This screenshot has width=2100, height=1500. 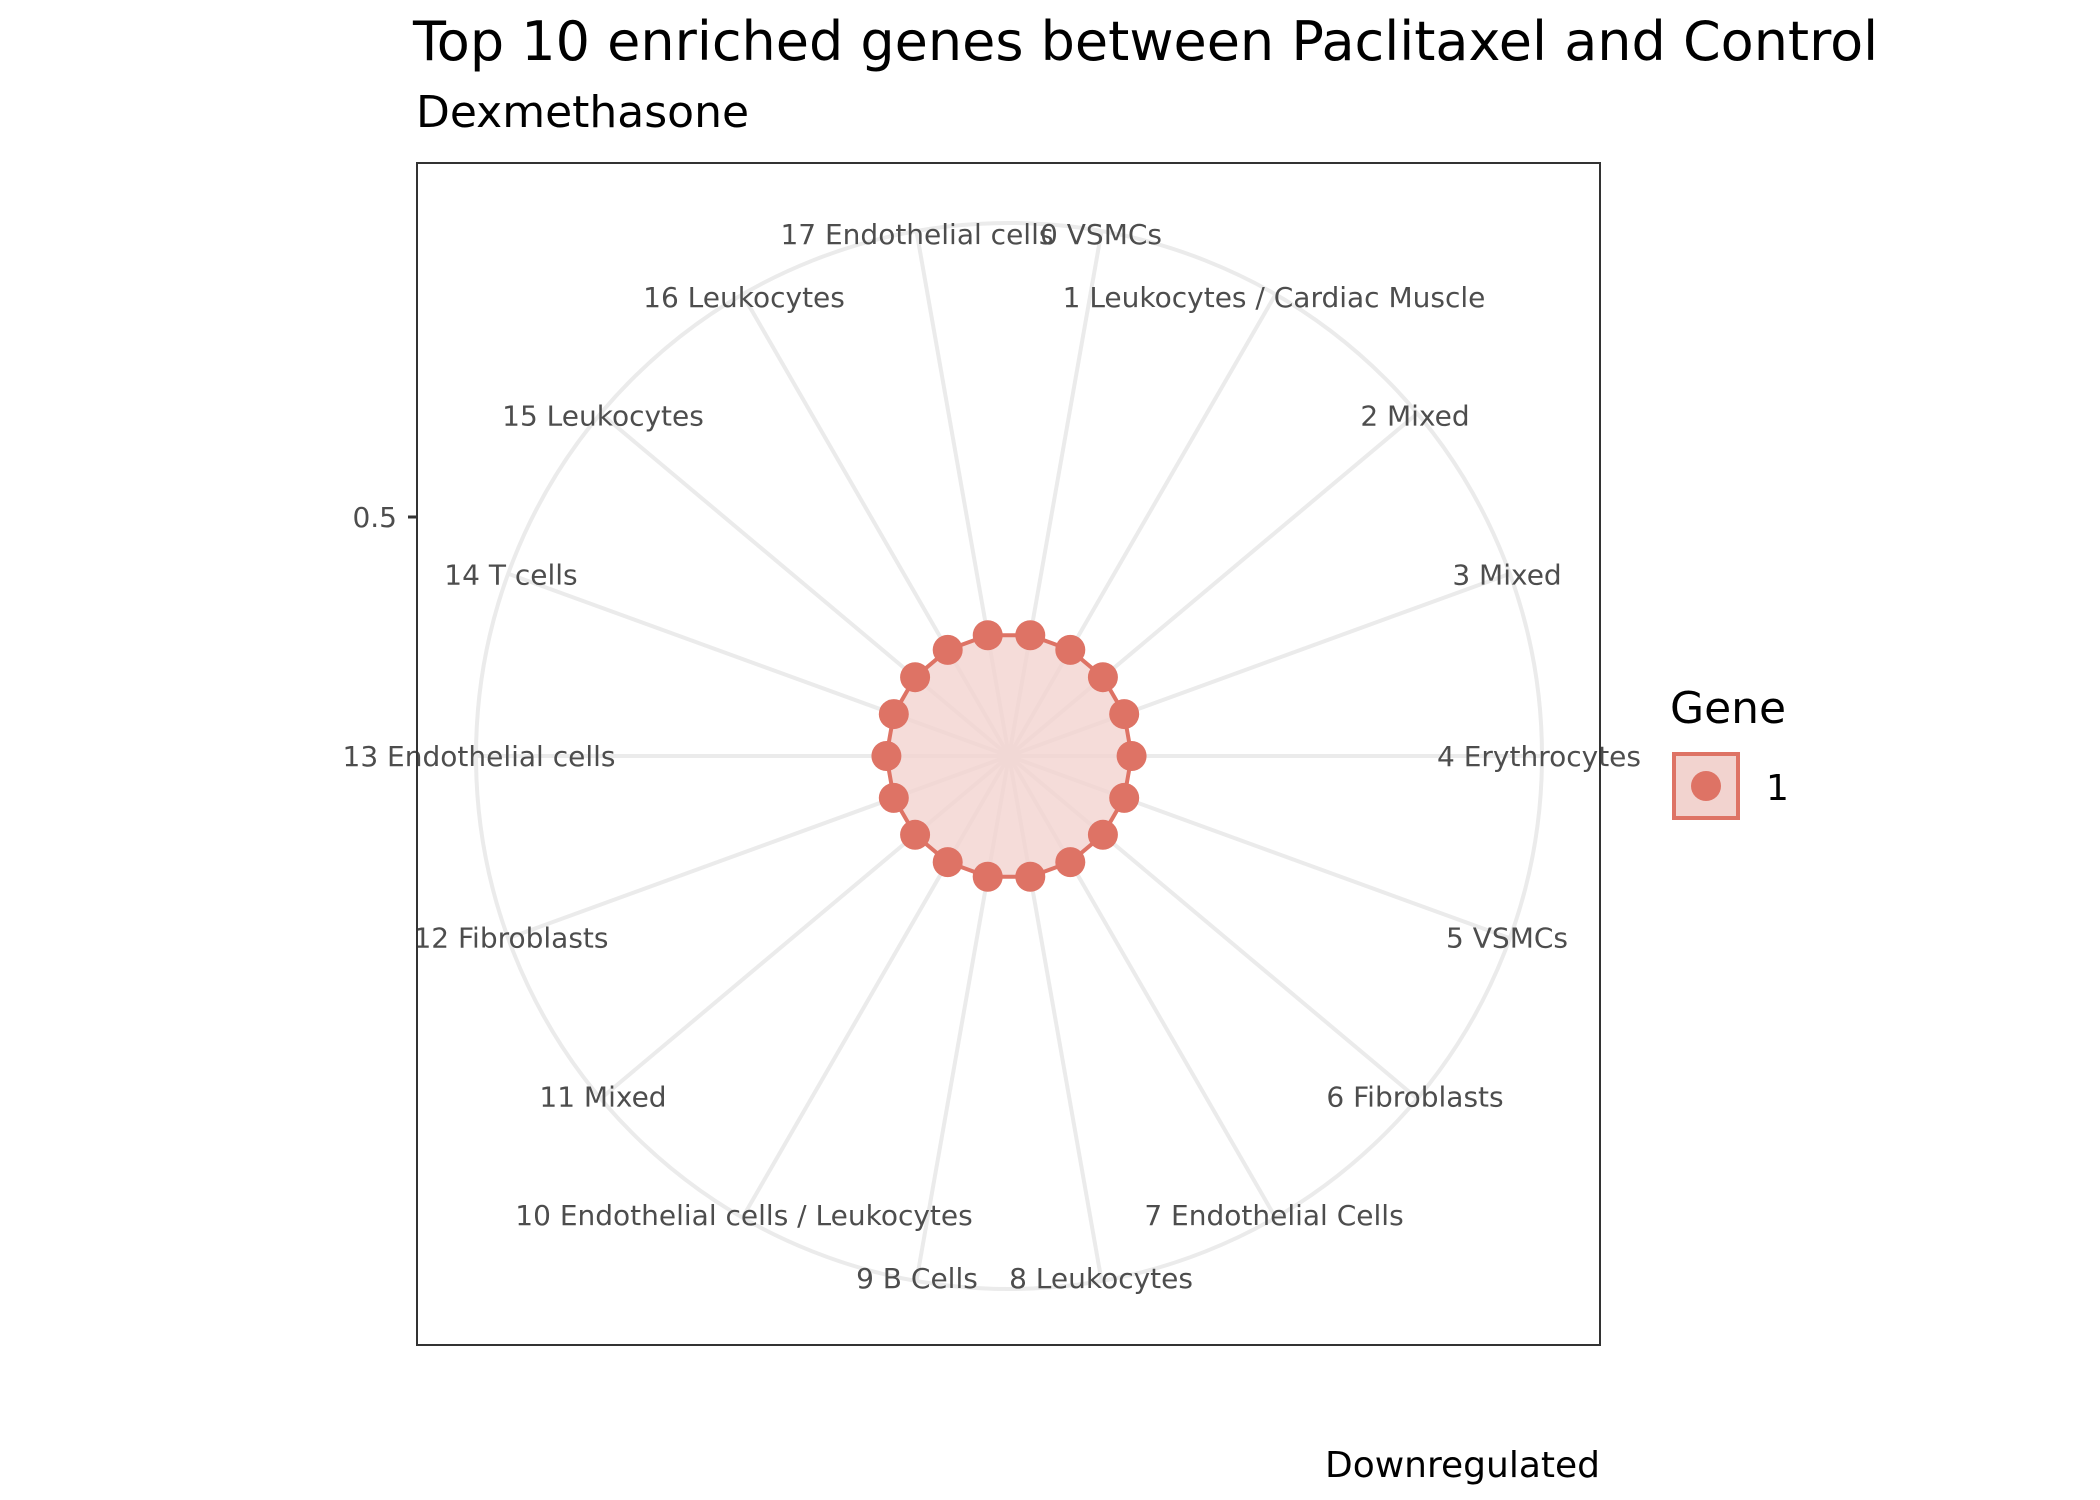 What do you see at coordinates (374, 517) in the screenshot?
I see `y-tick-label: 0.5` at bounding box center [374, 517].